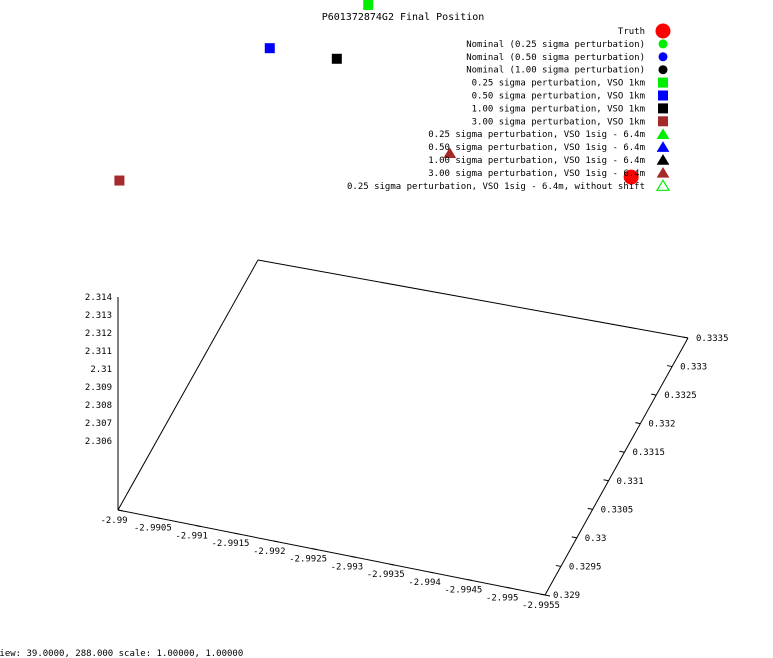  What do you see at coordinates (541, 606) in the screenshot?
I see `x-tick-label: -2.9955` at bounding box center [541, 606].